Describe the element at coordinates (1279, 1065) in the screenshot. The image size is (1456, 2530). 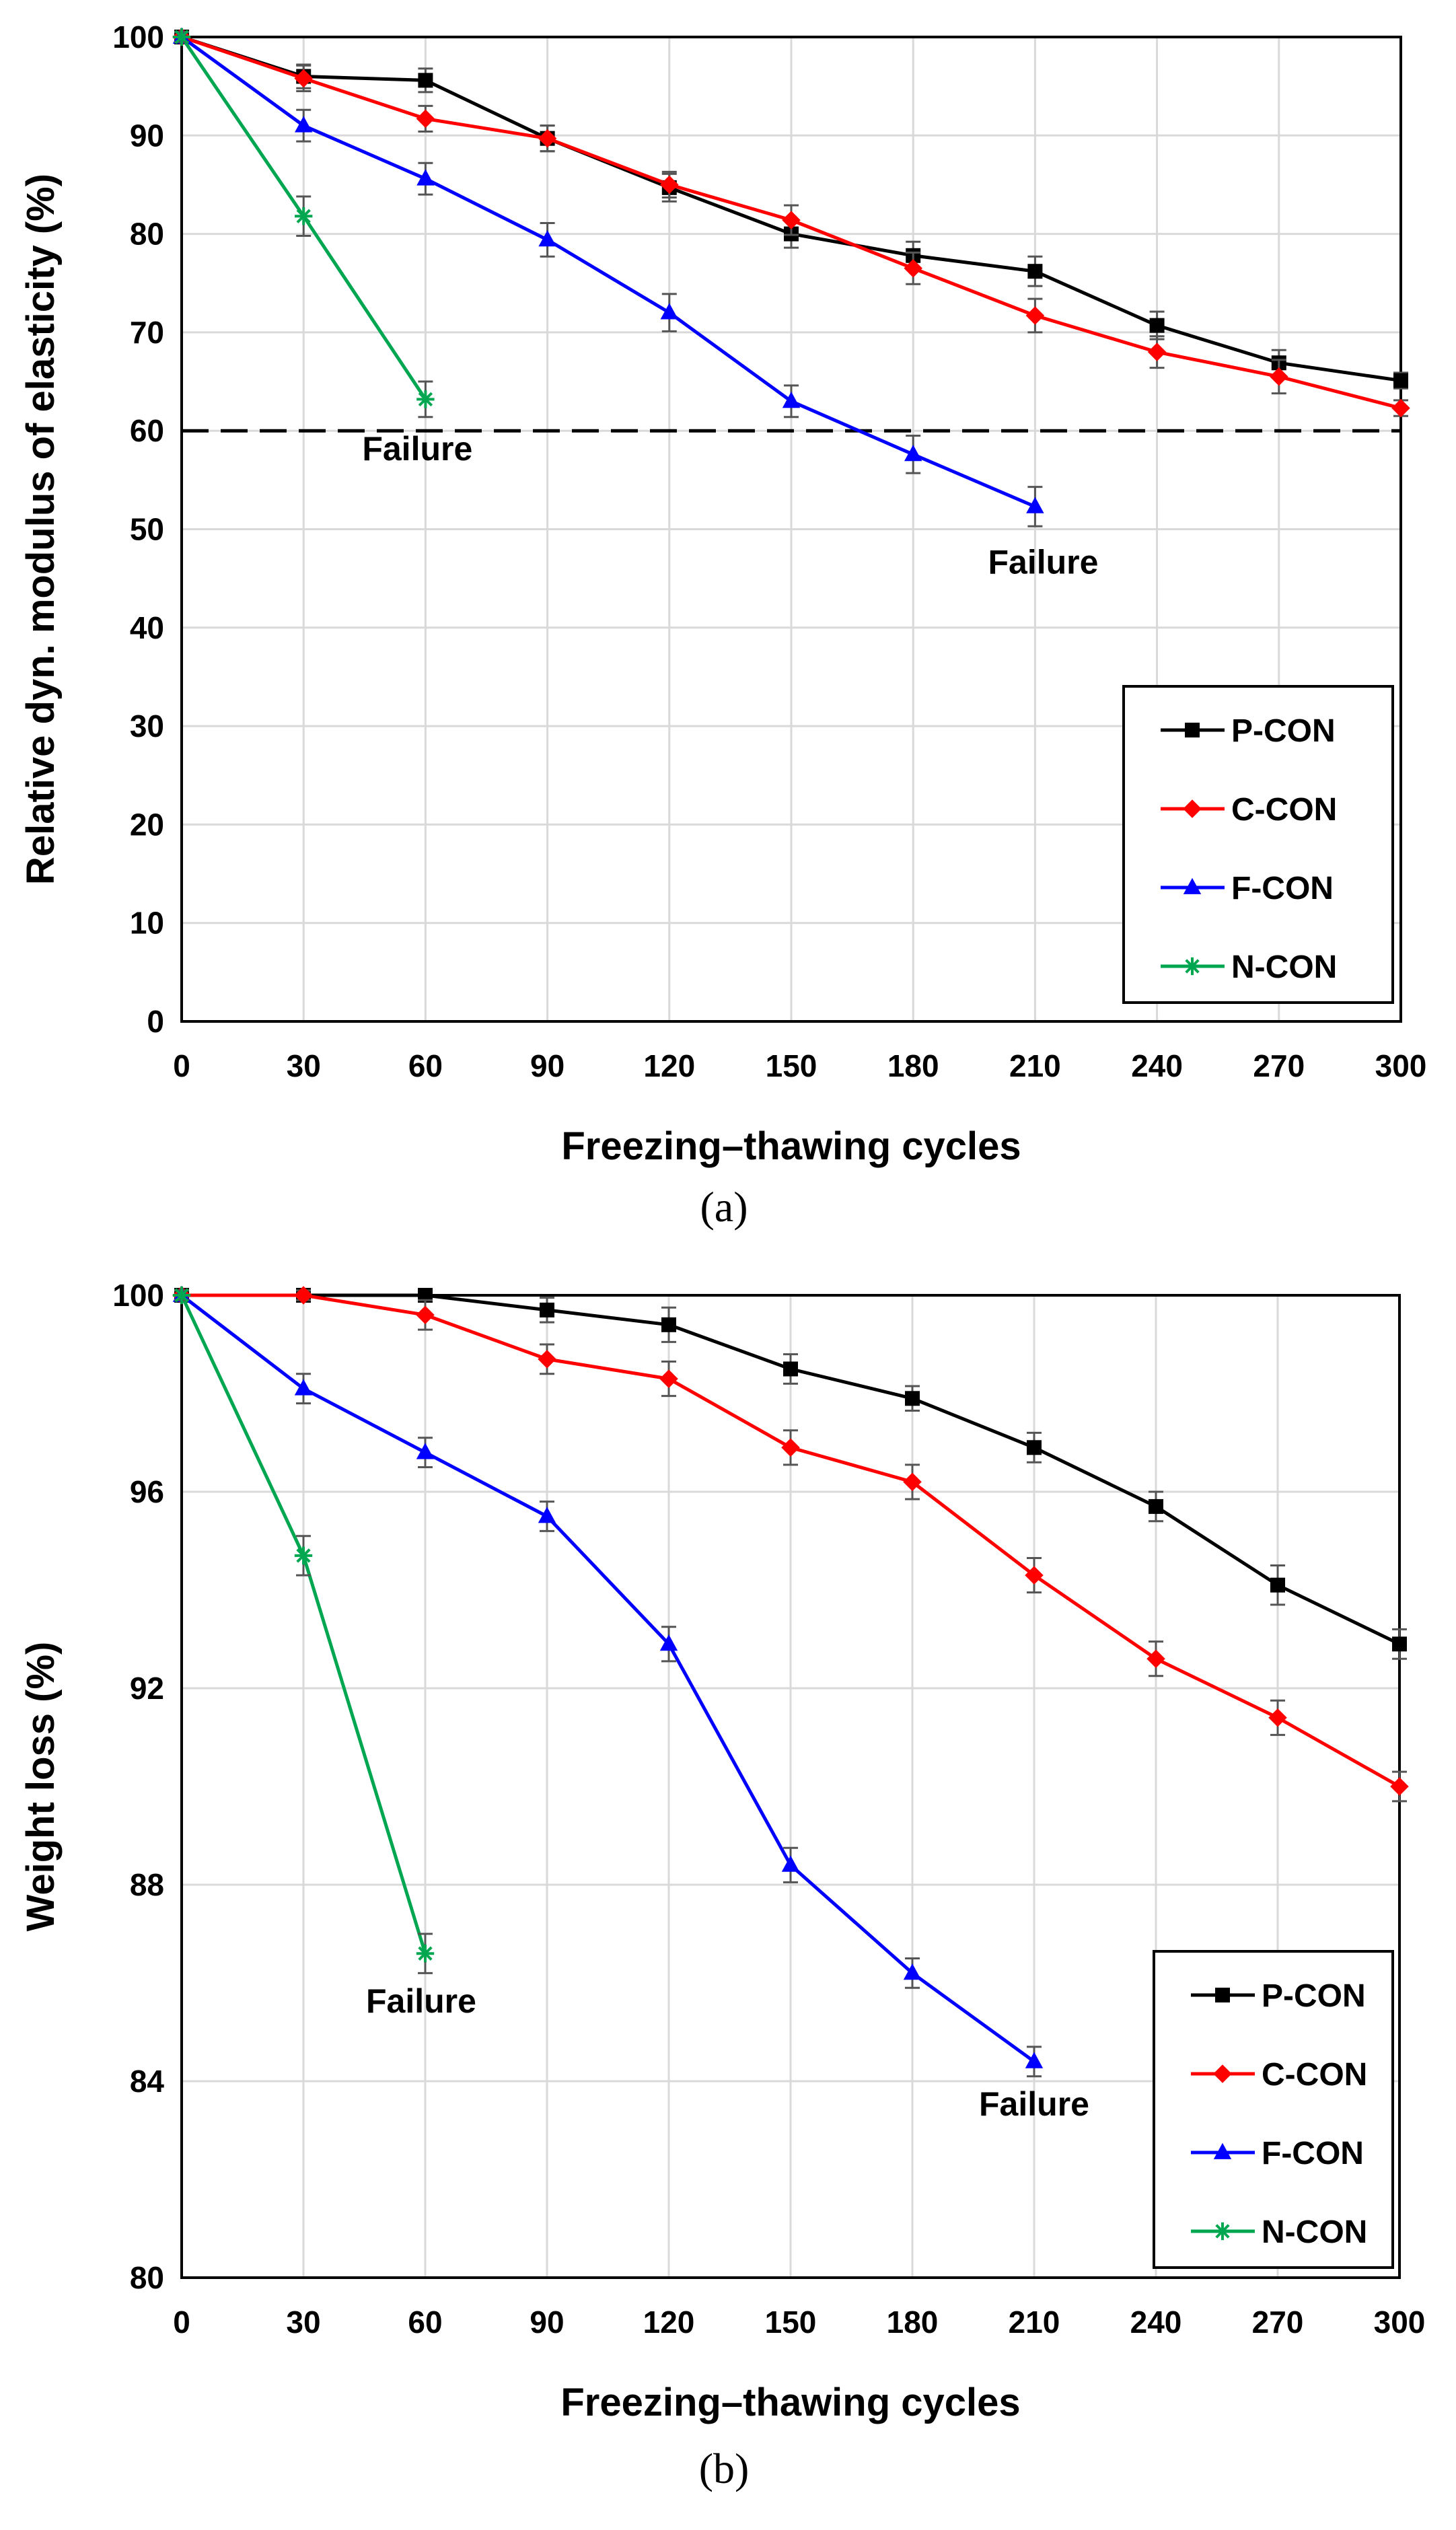
I see `x-tick-label: 270` at that location.